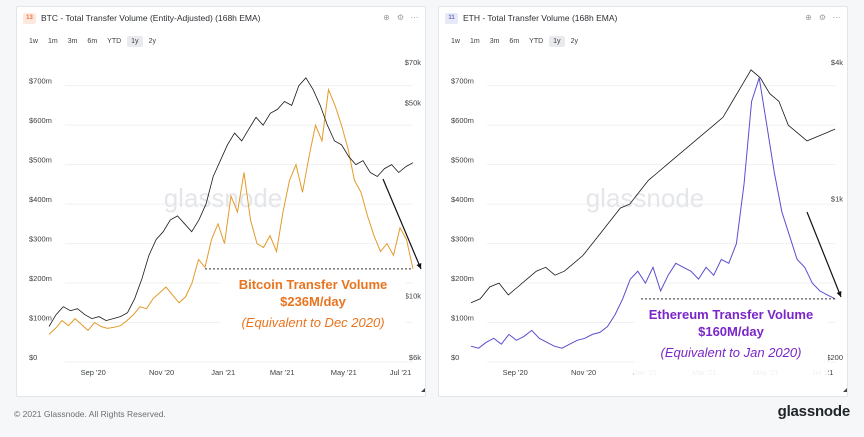 The width and height of the screenshot is (864, 437). I want to click on annotation-value: $160M/day, so click(731, 331).